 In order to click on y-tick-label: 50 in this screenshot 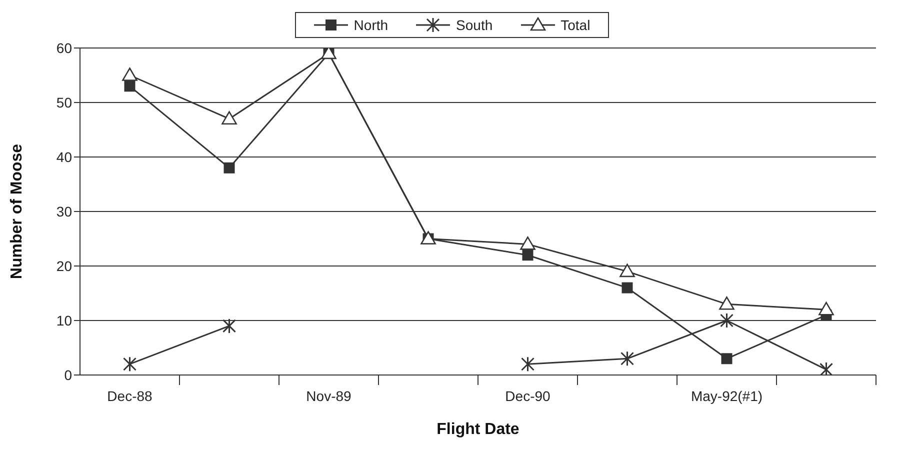, I will do `click(64, 102)`.